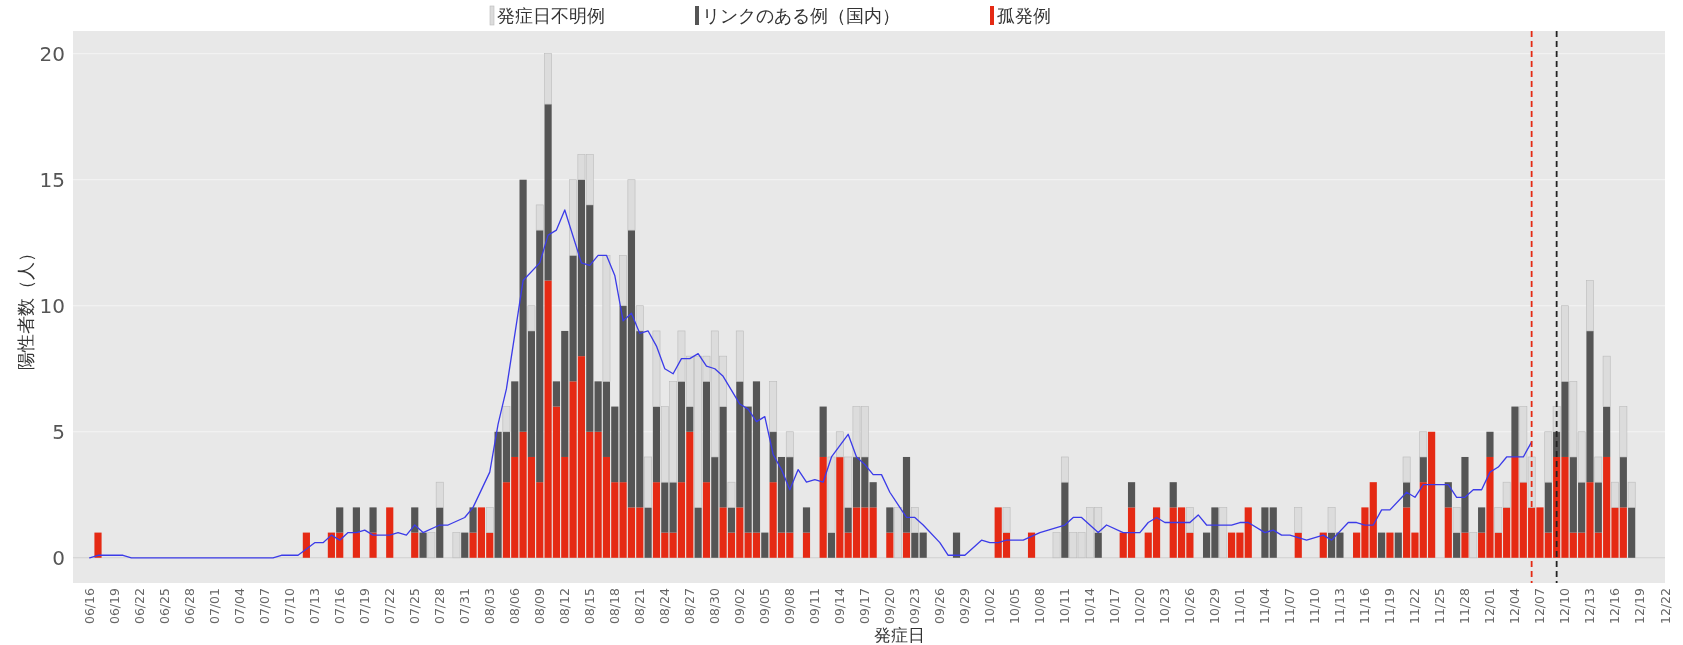 The width and height of the screenshot is (1683, 645). What do you see at coordinates (1315, 606) in the screenshot?
I see `x-tick-label: 11/10` at bounding box center [1315, 606].